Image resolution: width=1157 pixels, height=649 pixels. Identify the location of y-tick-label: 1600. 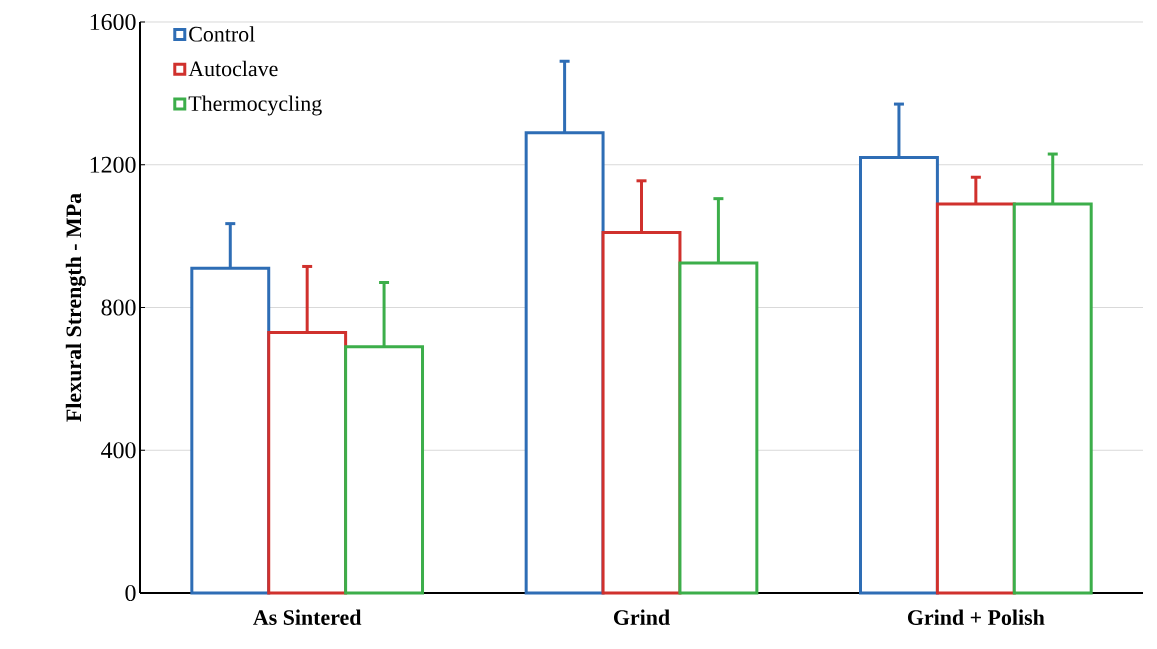
(113, 22).